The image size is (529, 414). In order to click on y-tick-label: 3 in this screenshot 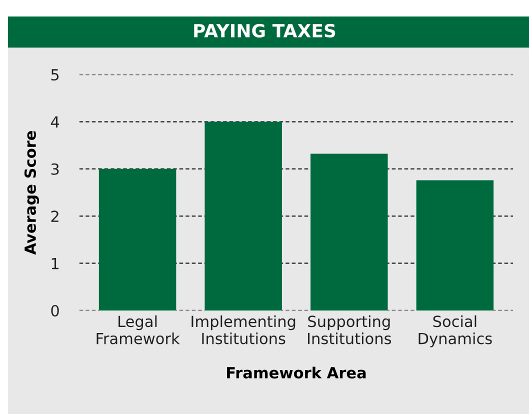, I will do `click(55, 169)`.